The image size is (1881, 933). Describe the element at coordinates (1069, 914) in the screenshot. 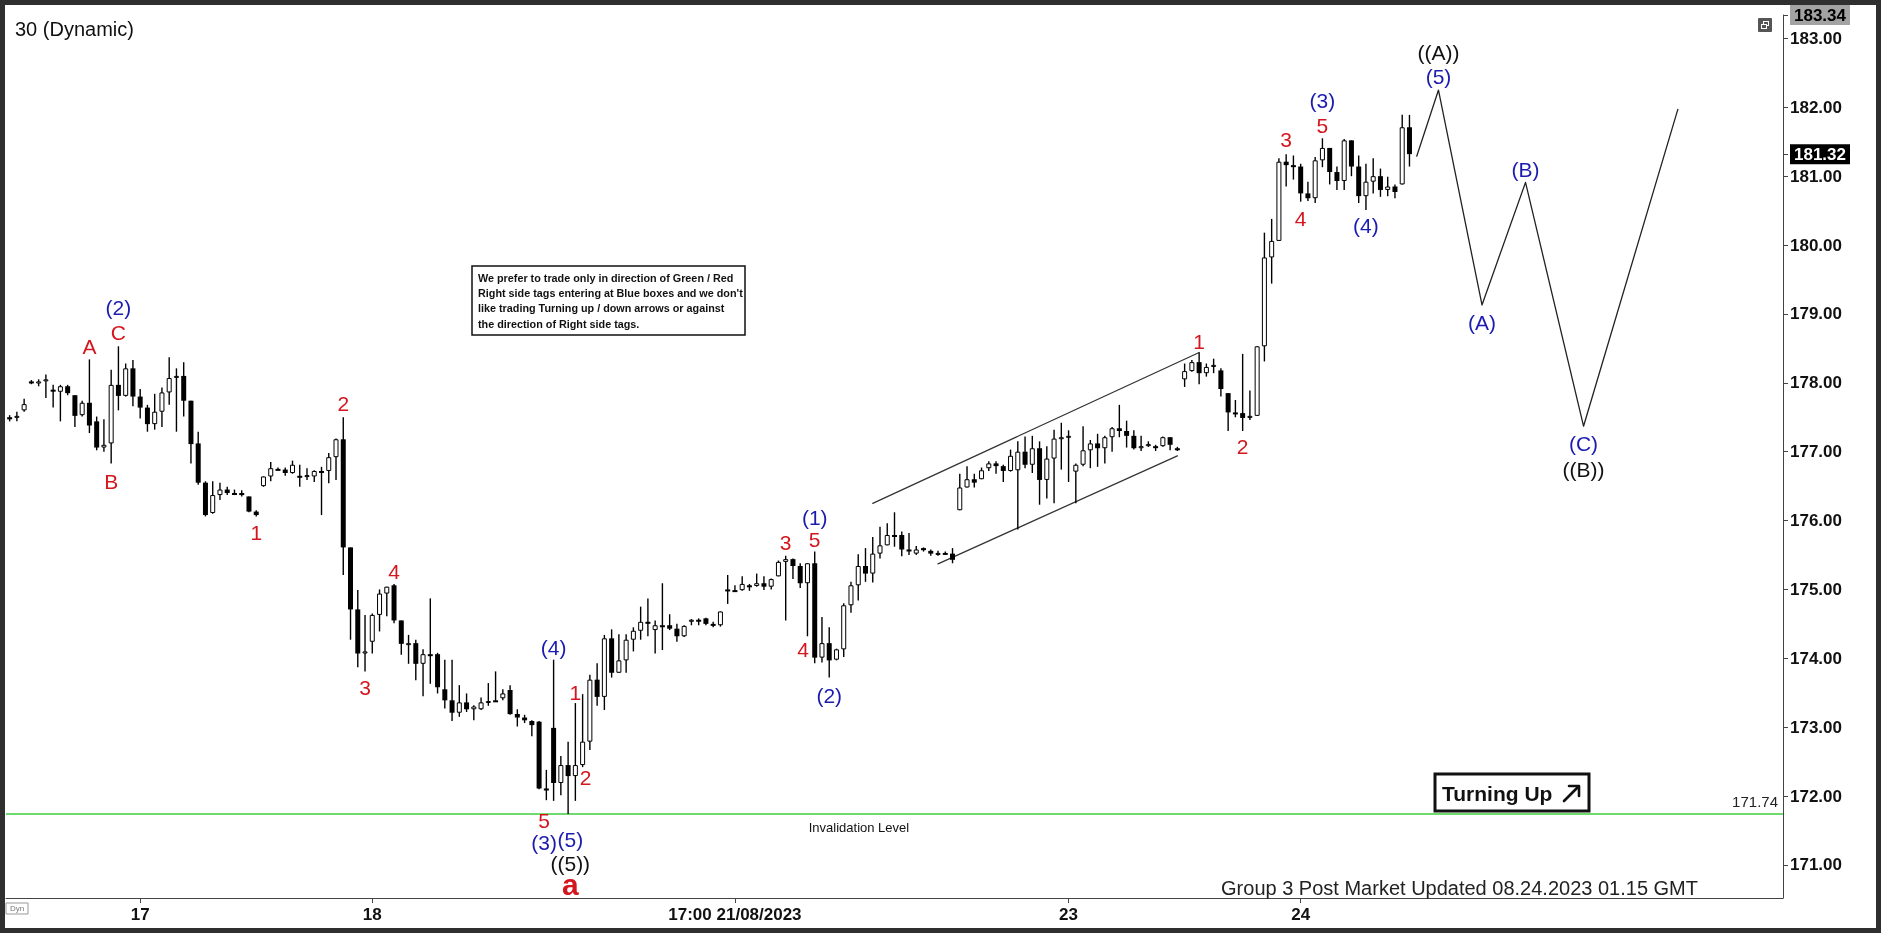

I see `x-tick-label: 23` at that location.